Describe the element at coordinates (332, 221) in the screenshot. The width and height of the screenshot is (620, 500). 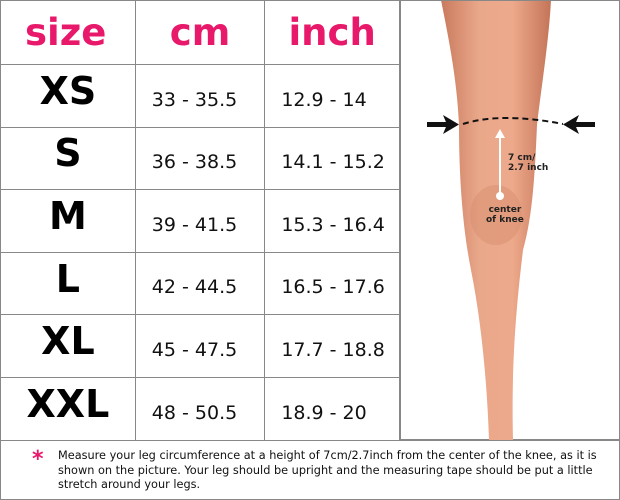
I see `inch-cell: 15.3 - 16.4` at that location.